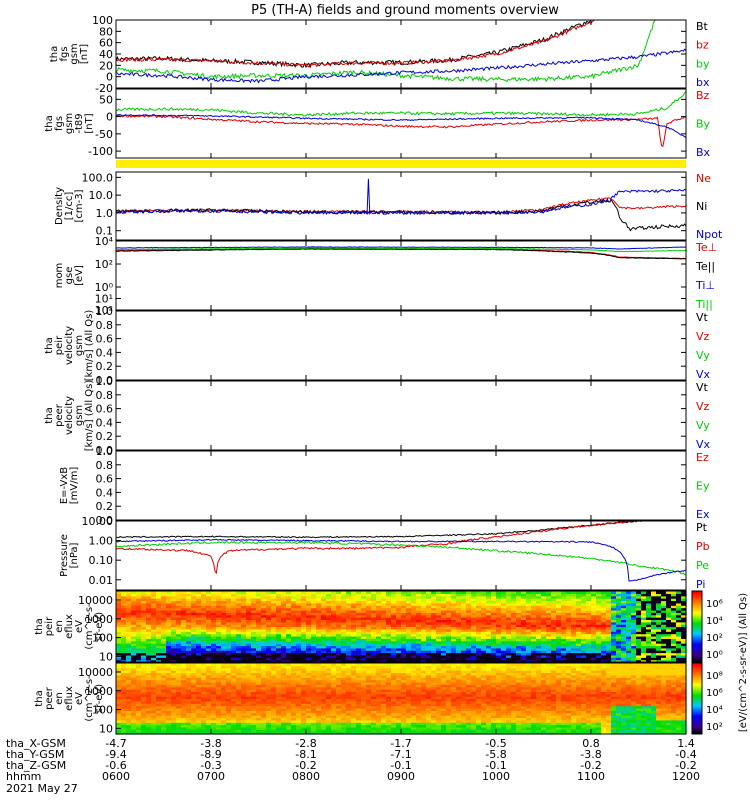  What do you see at coordinates (400, 754) in the screenshot?
I see `xtick-y_gsm: -7.1` at bounding box center [400, 754].